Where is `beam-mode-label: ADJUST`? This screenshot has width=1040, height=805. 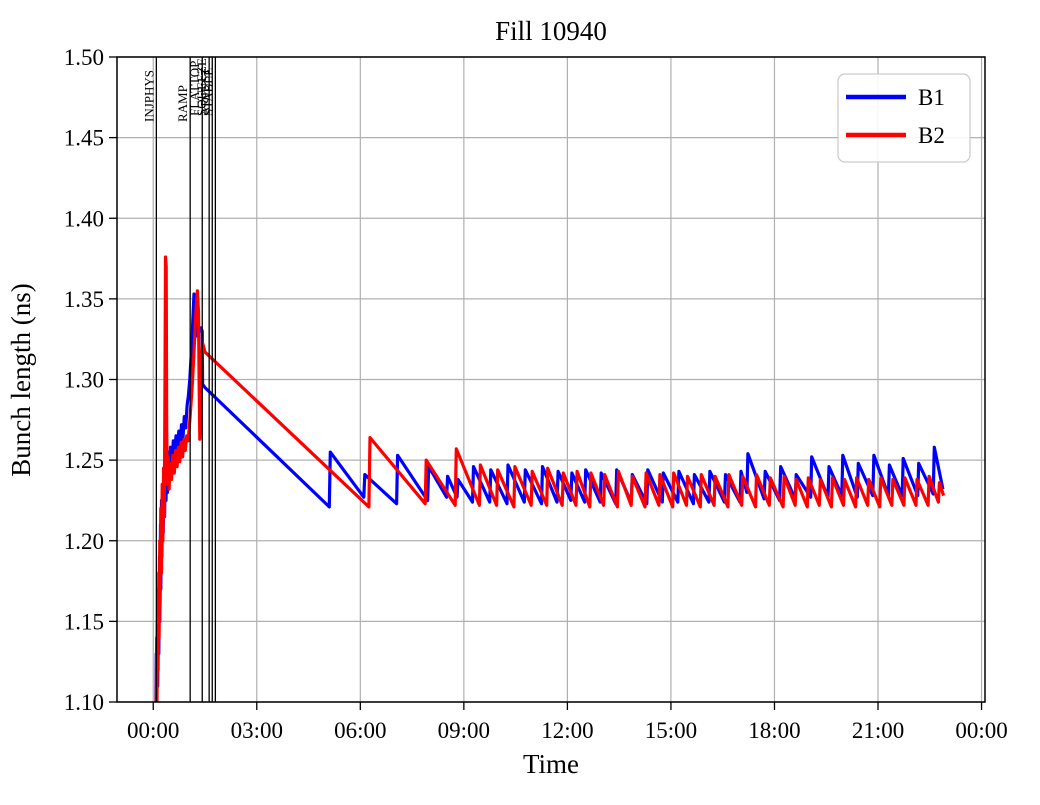 beam-mode-label: ADJUST is located at coordinates (204, 92).